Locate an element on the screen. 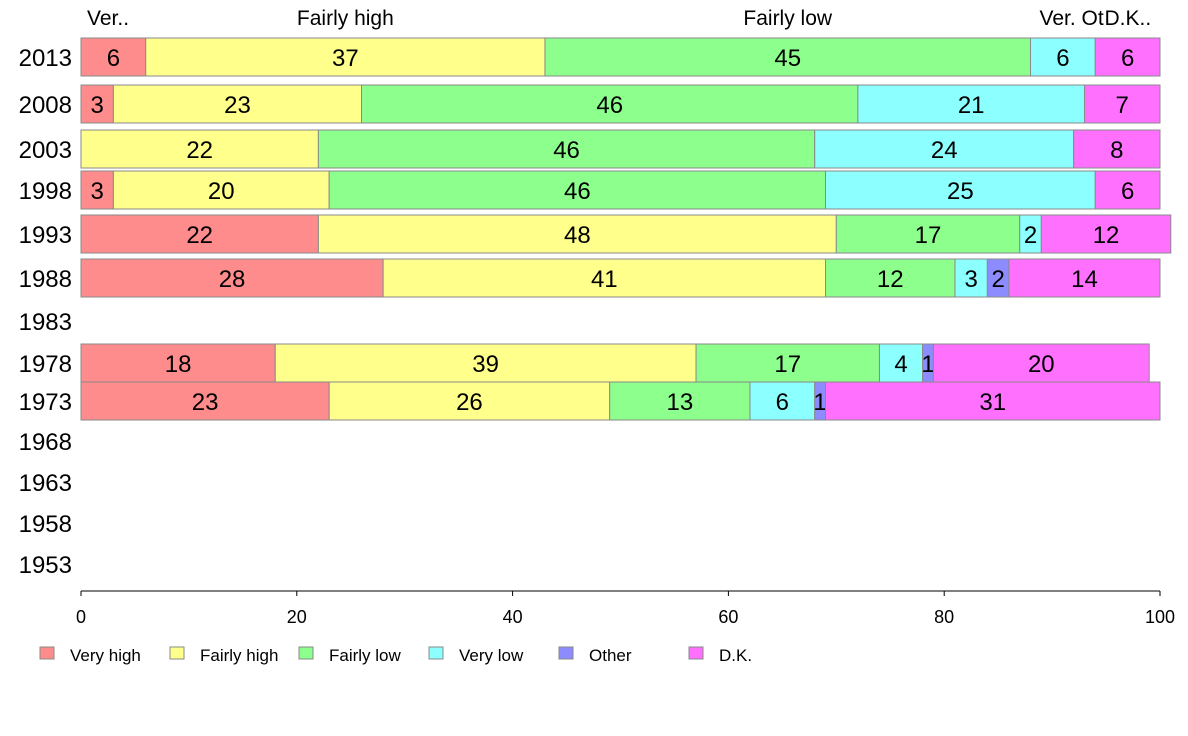 The image size is (1188, 736). bar-segment-1993-fairly-high is located at coordinates (577, 234).